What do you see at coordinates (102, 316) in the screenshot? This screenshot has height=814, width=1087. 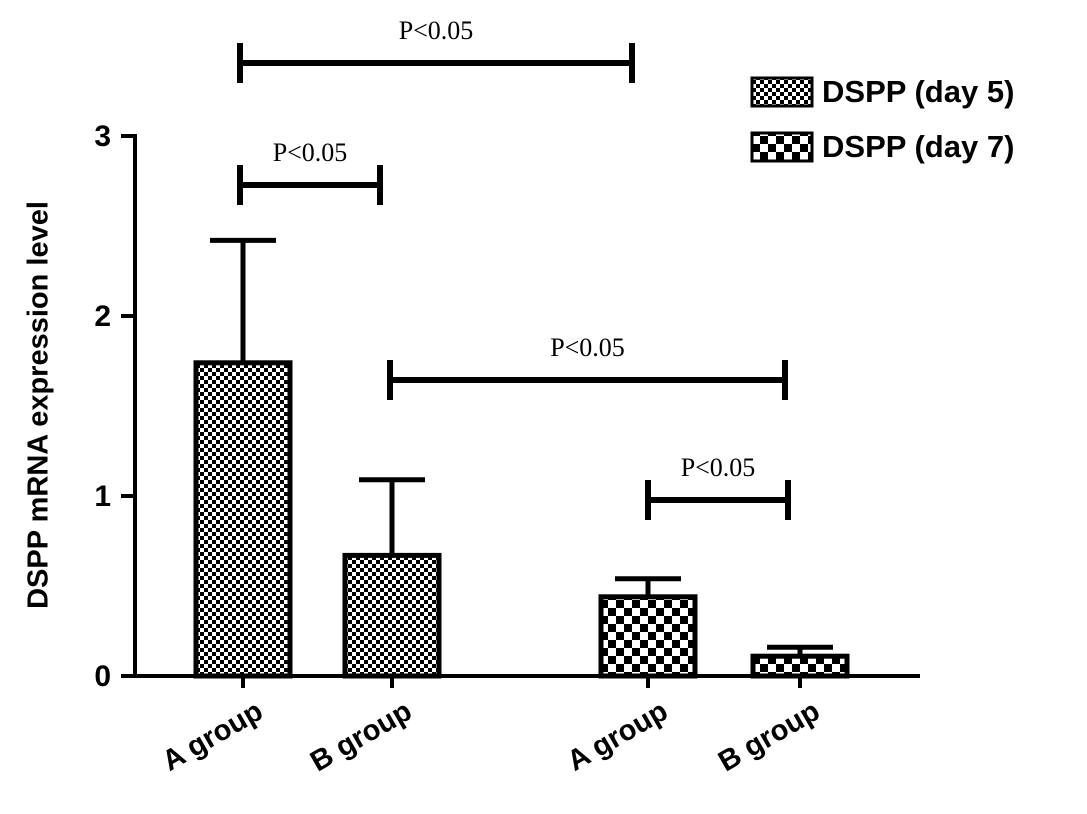 I see `y-tick-label: 2` at bounding box center [102, 316].